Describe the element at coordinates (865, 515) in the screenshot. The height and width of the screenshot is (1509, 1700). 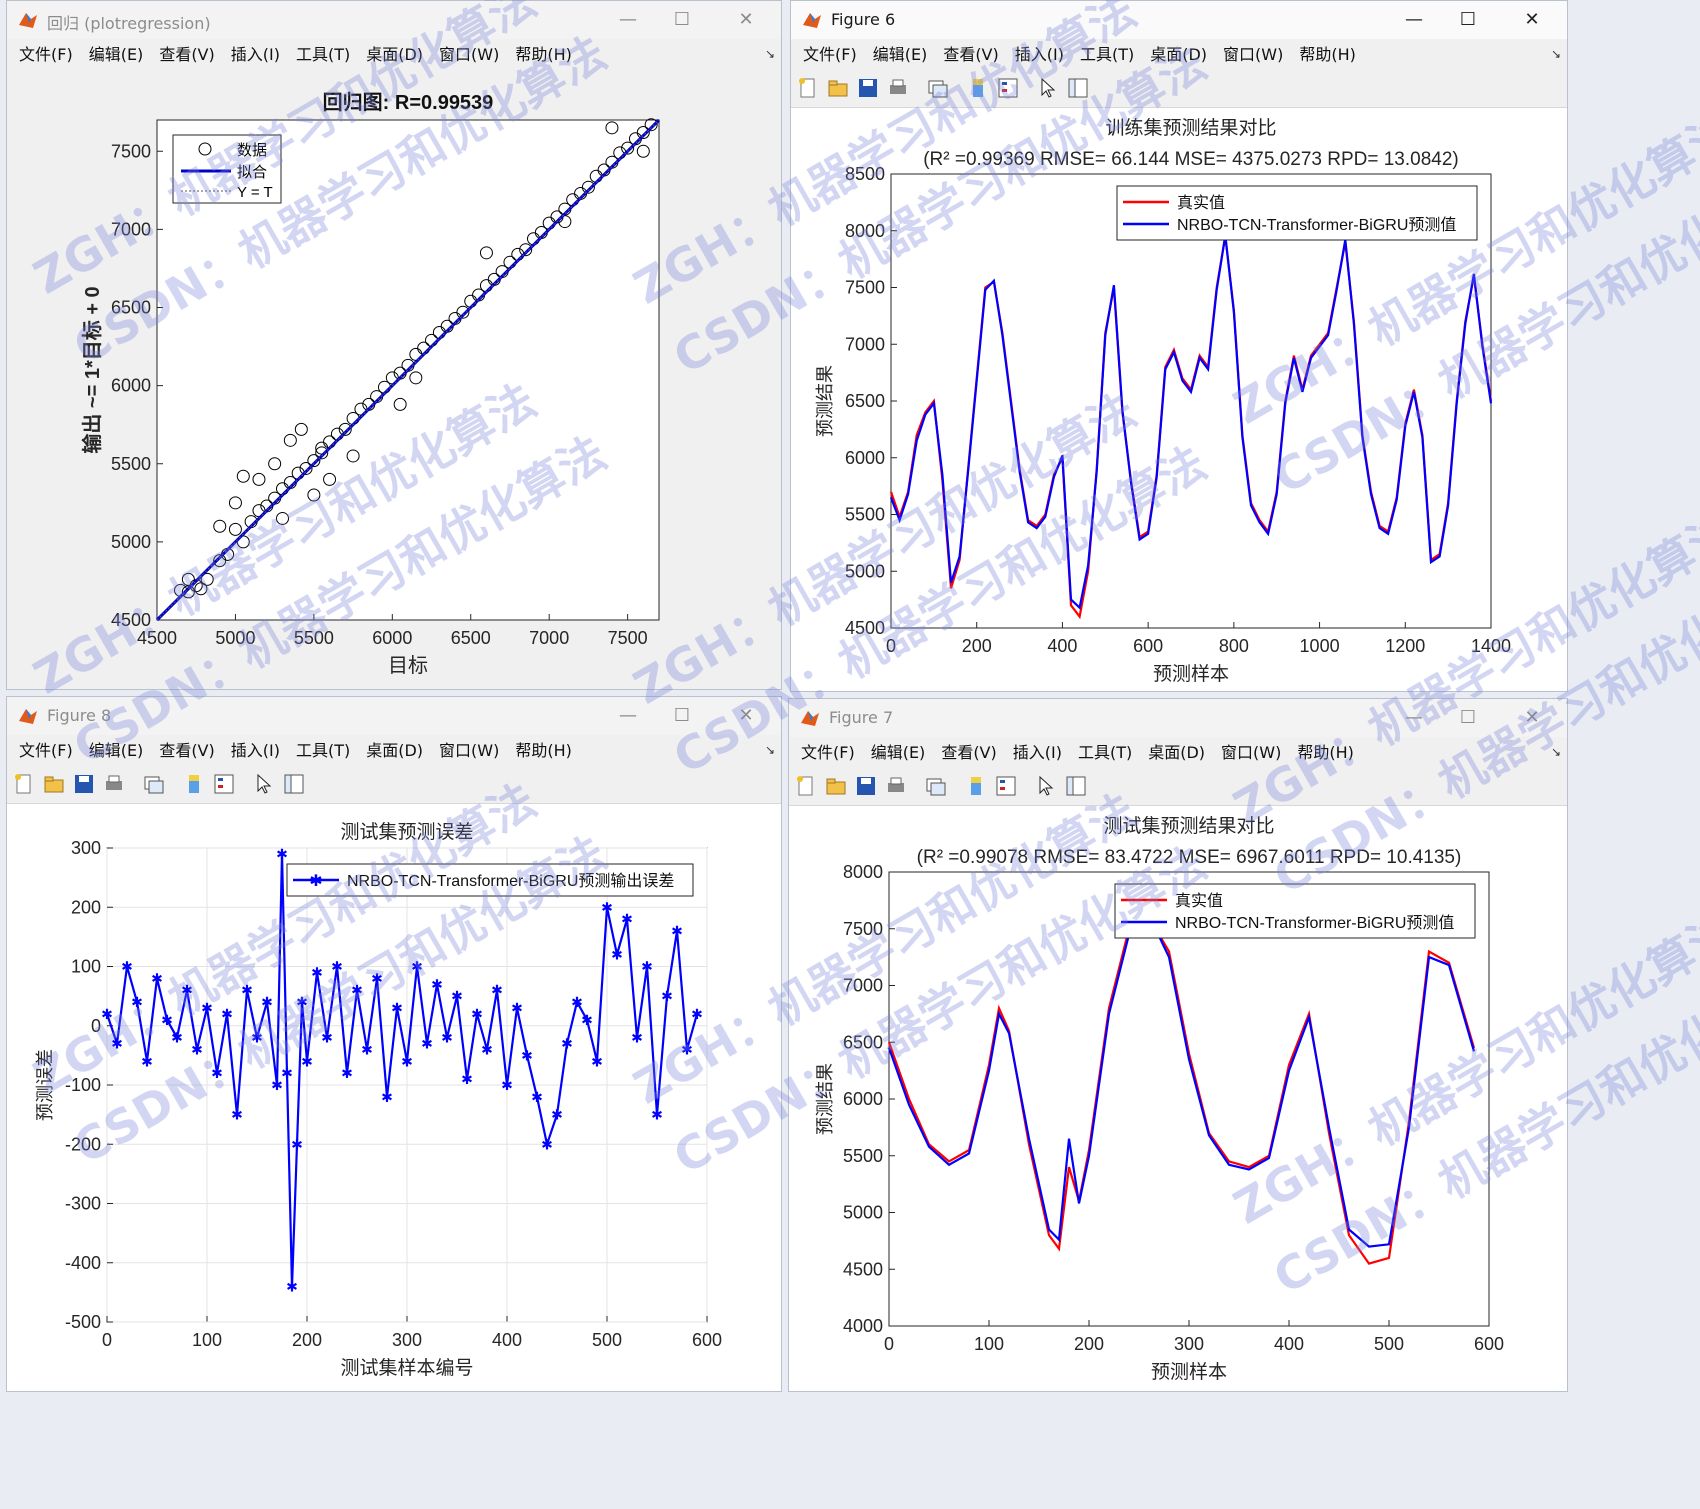
I see `y-tick-label: 5500` at that location.